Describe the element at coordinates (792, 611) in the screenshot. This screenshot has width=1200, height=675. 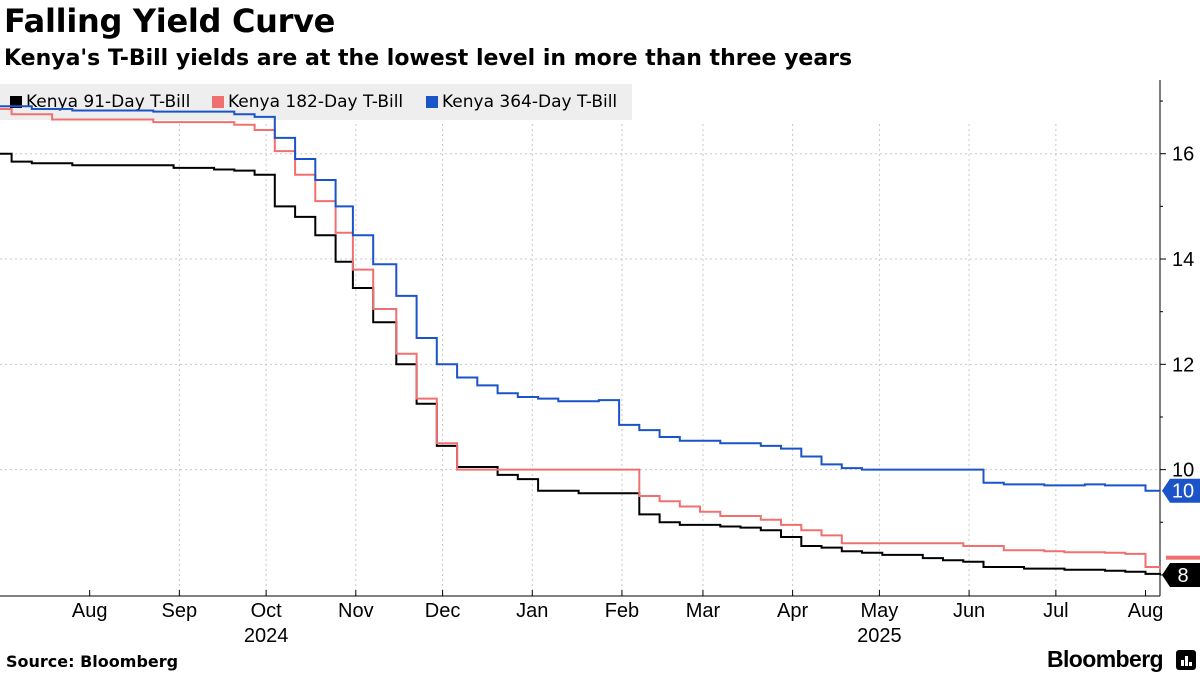
I see `x-tick-label: Apr` at that location.